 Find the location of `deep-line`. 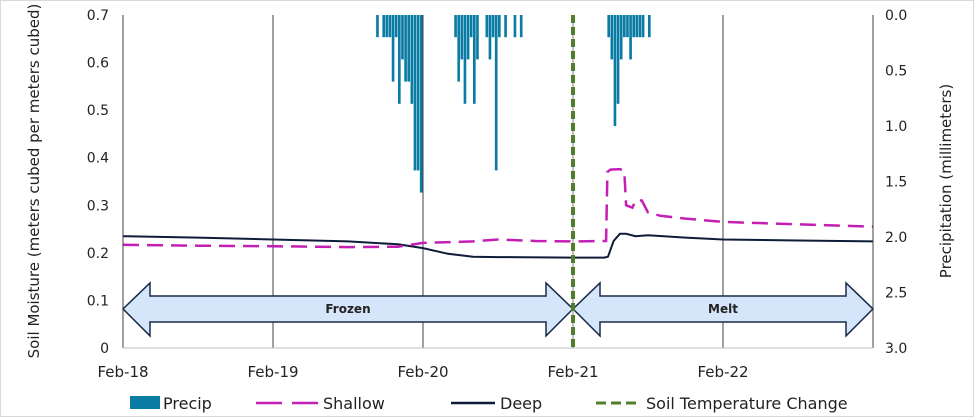

deep-line is located at coordinates (498, 245).